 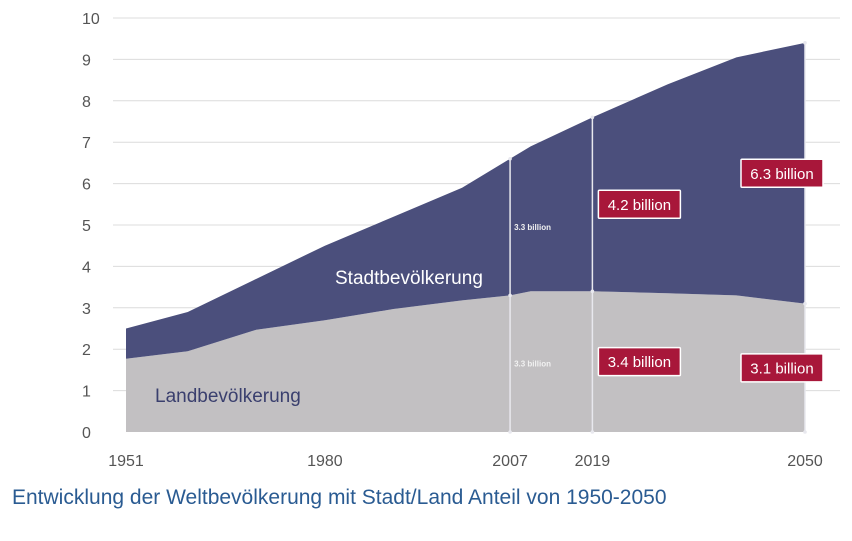 I want to click on y-axis-ticks: 0 1 2 3 4 5 6 7 8 9 10, so click(x=91, y=226).